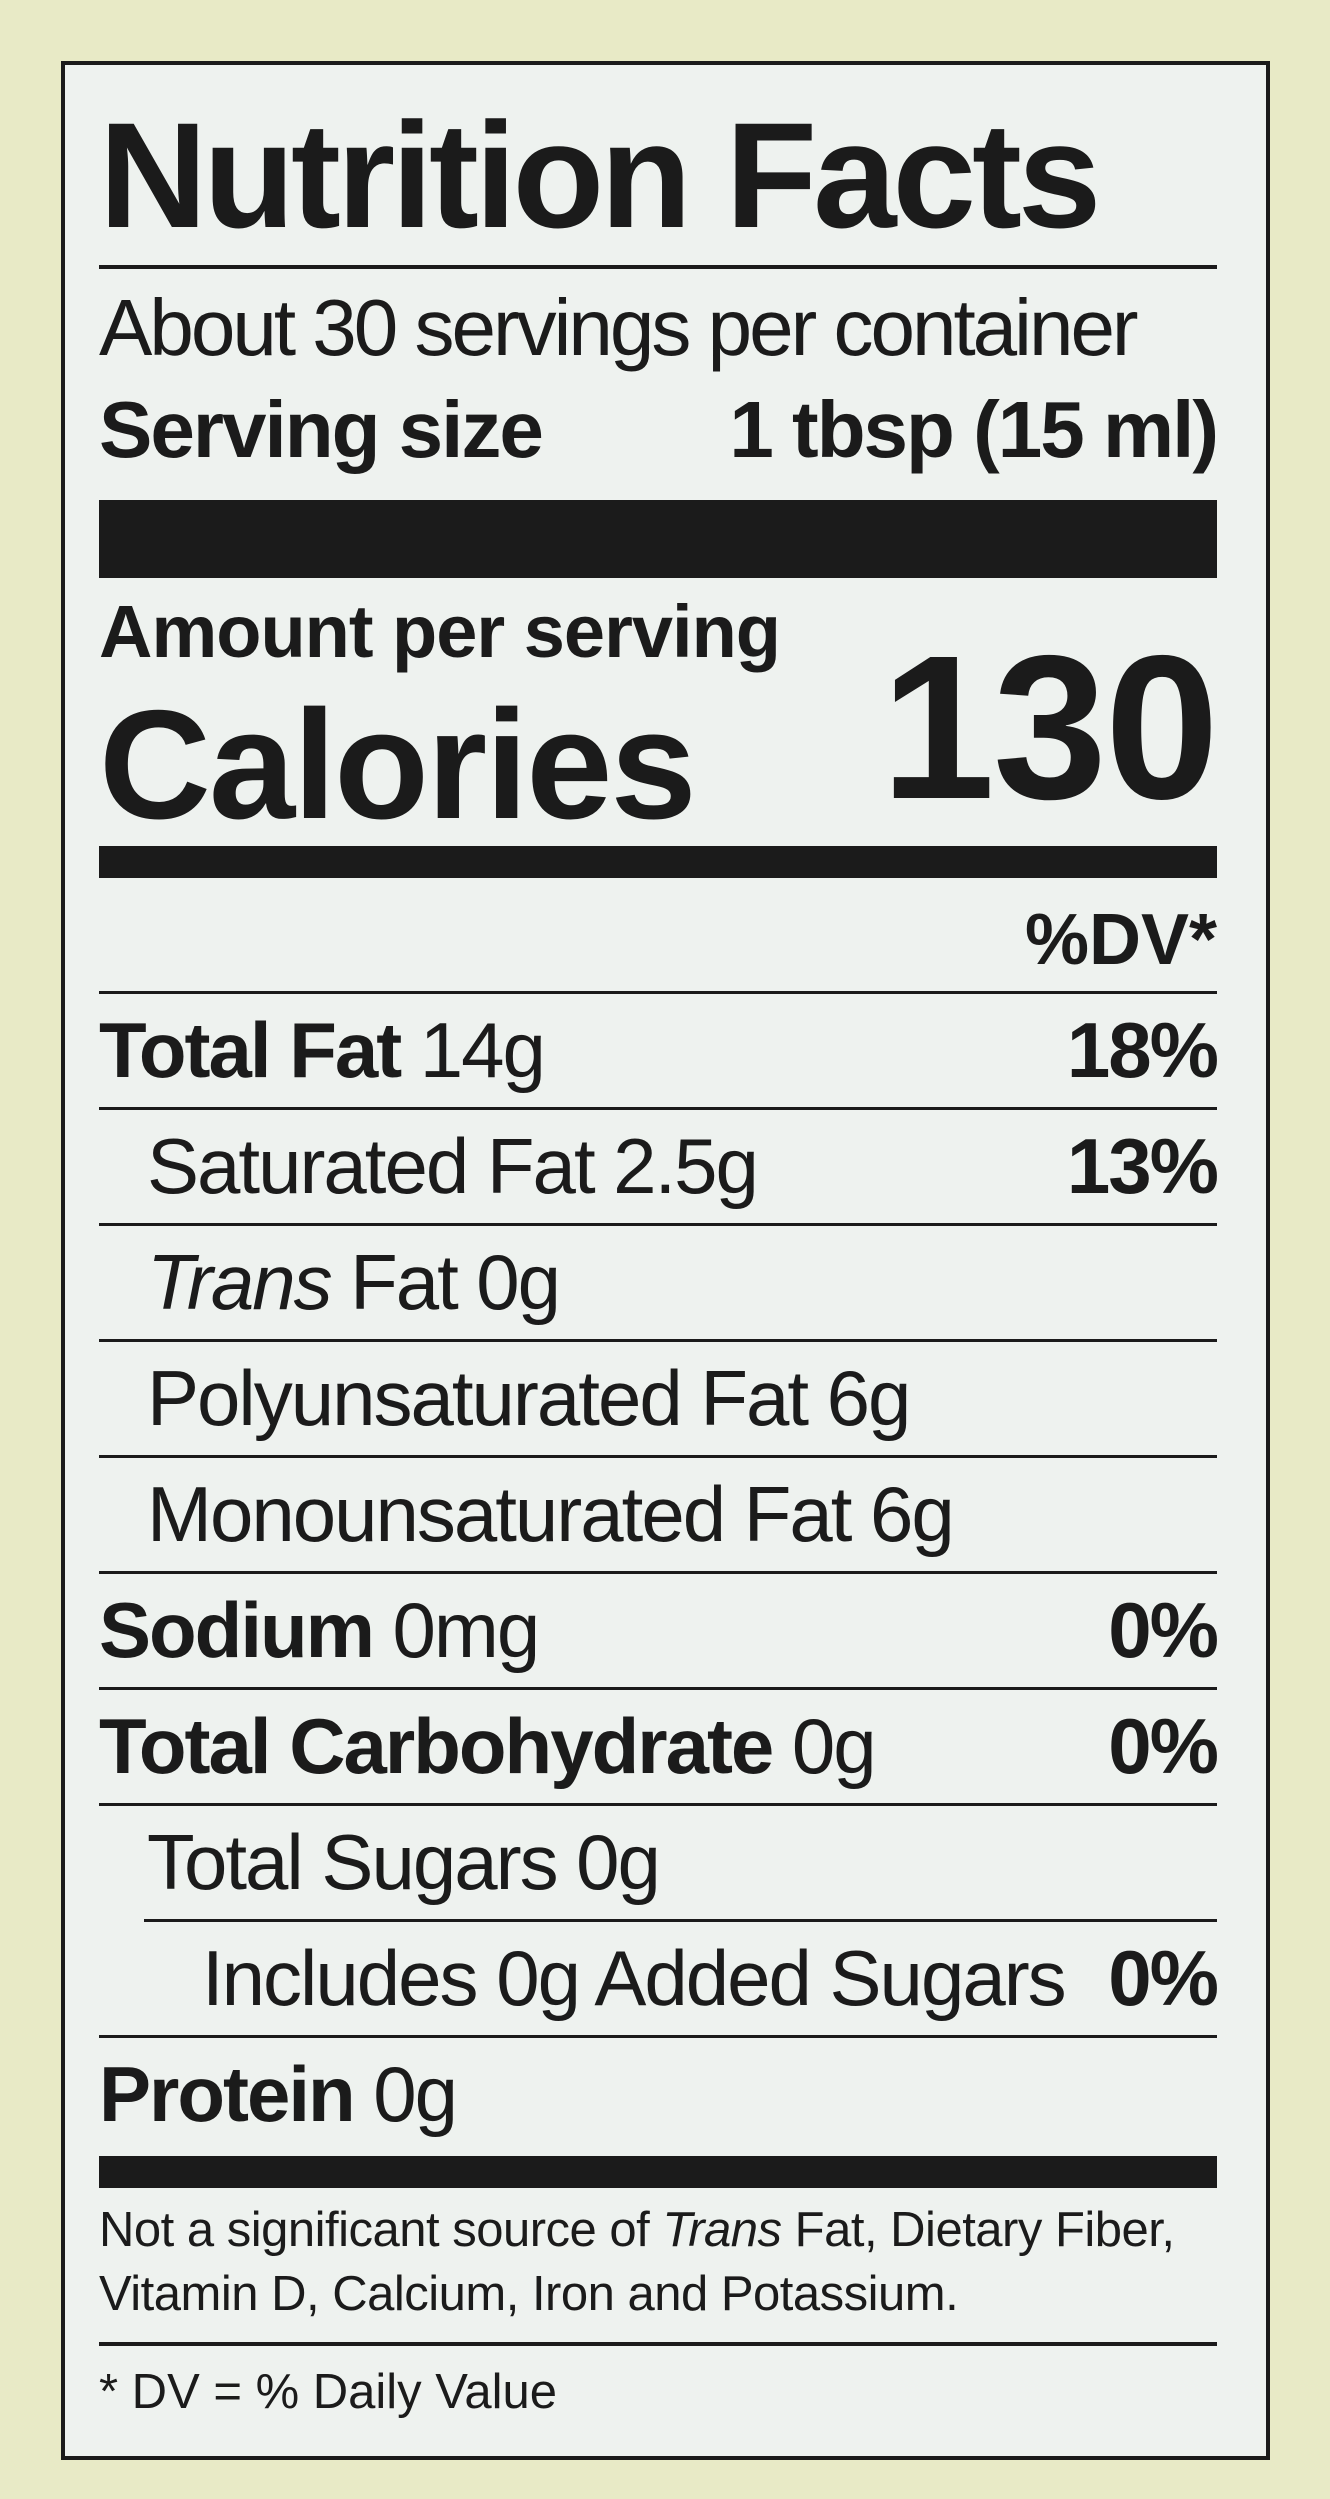  What do you see at coordinates (659, 1052) in the screenshot?
I see `nutrient-row: Total Fat 14g 18%` at bounding box center [659, 1052].